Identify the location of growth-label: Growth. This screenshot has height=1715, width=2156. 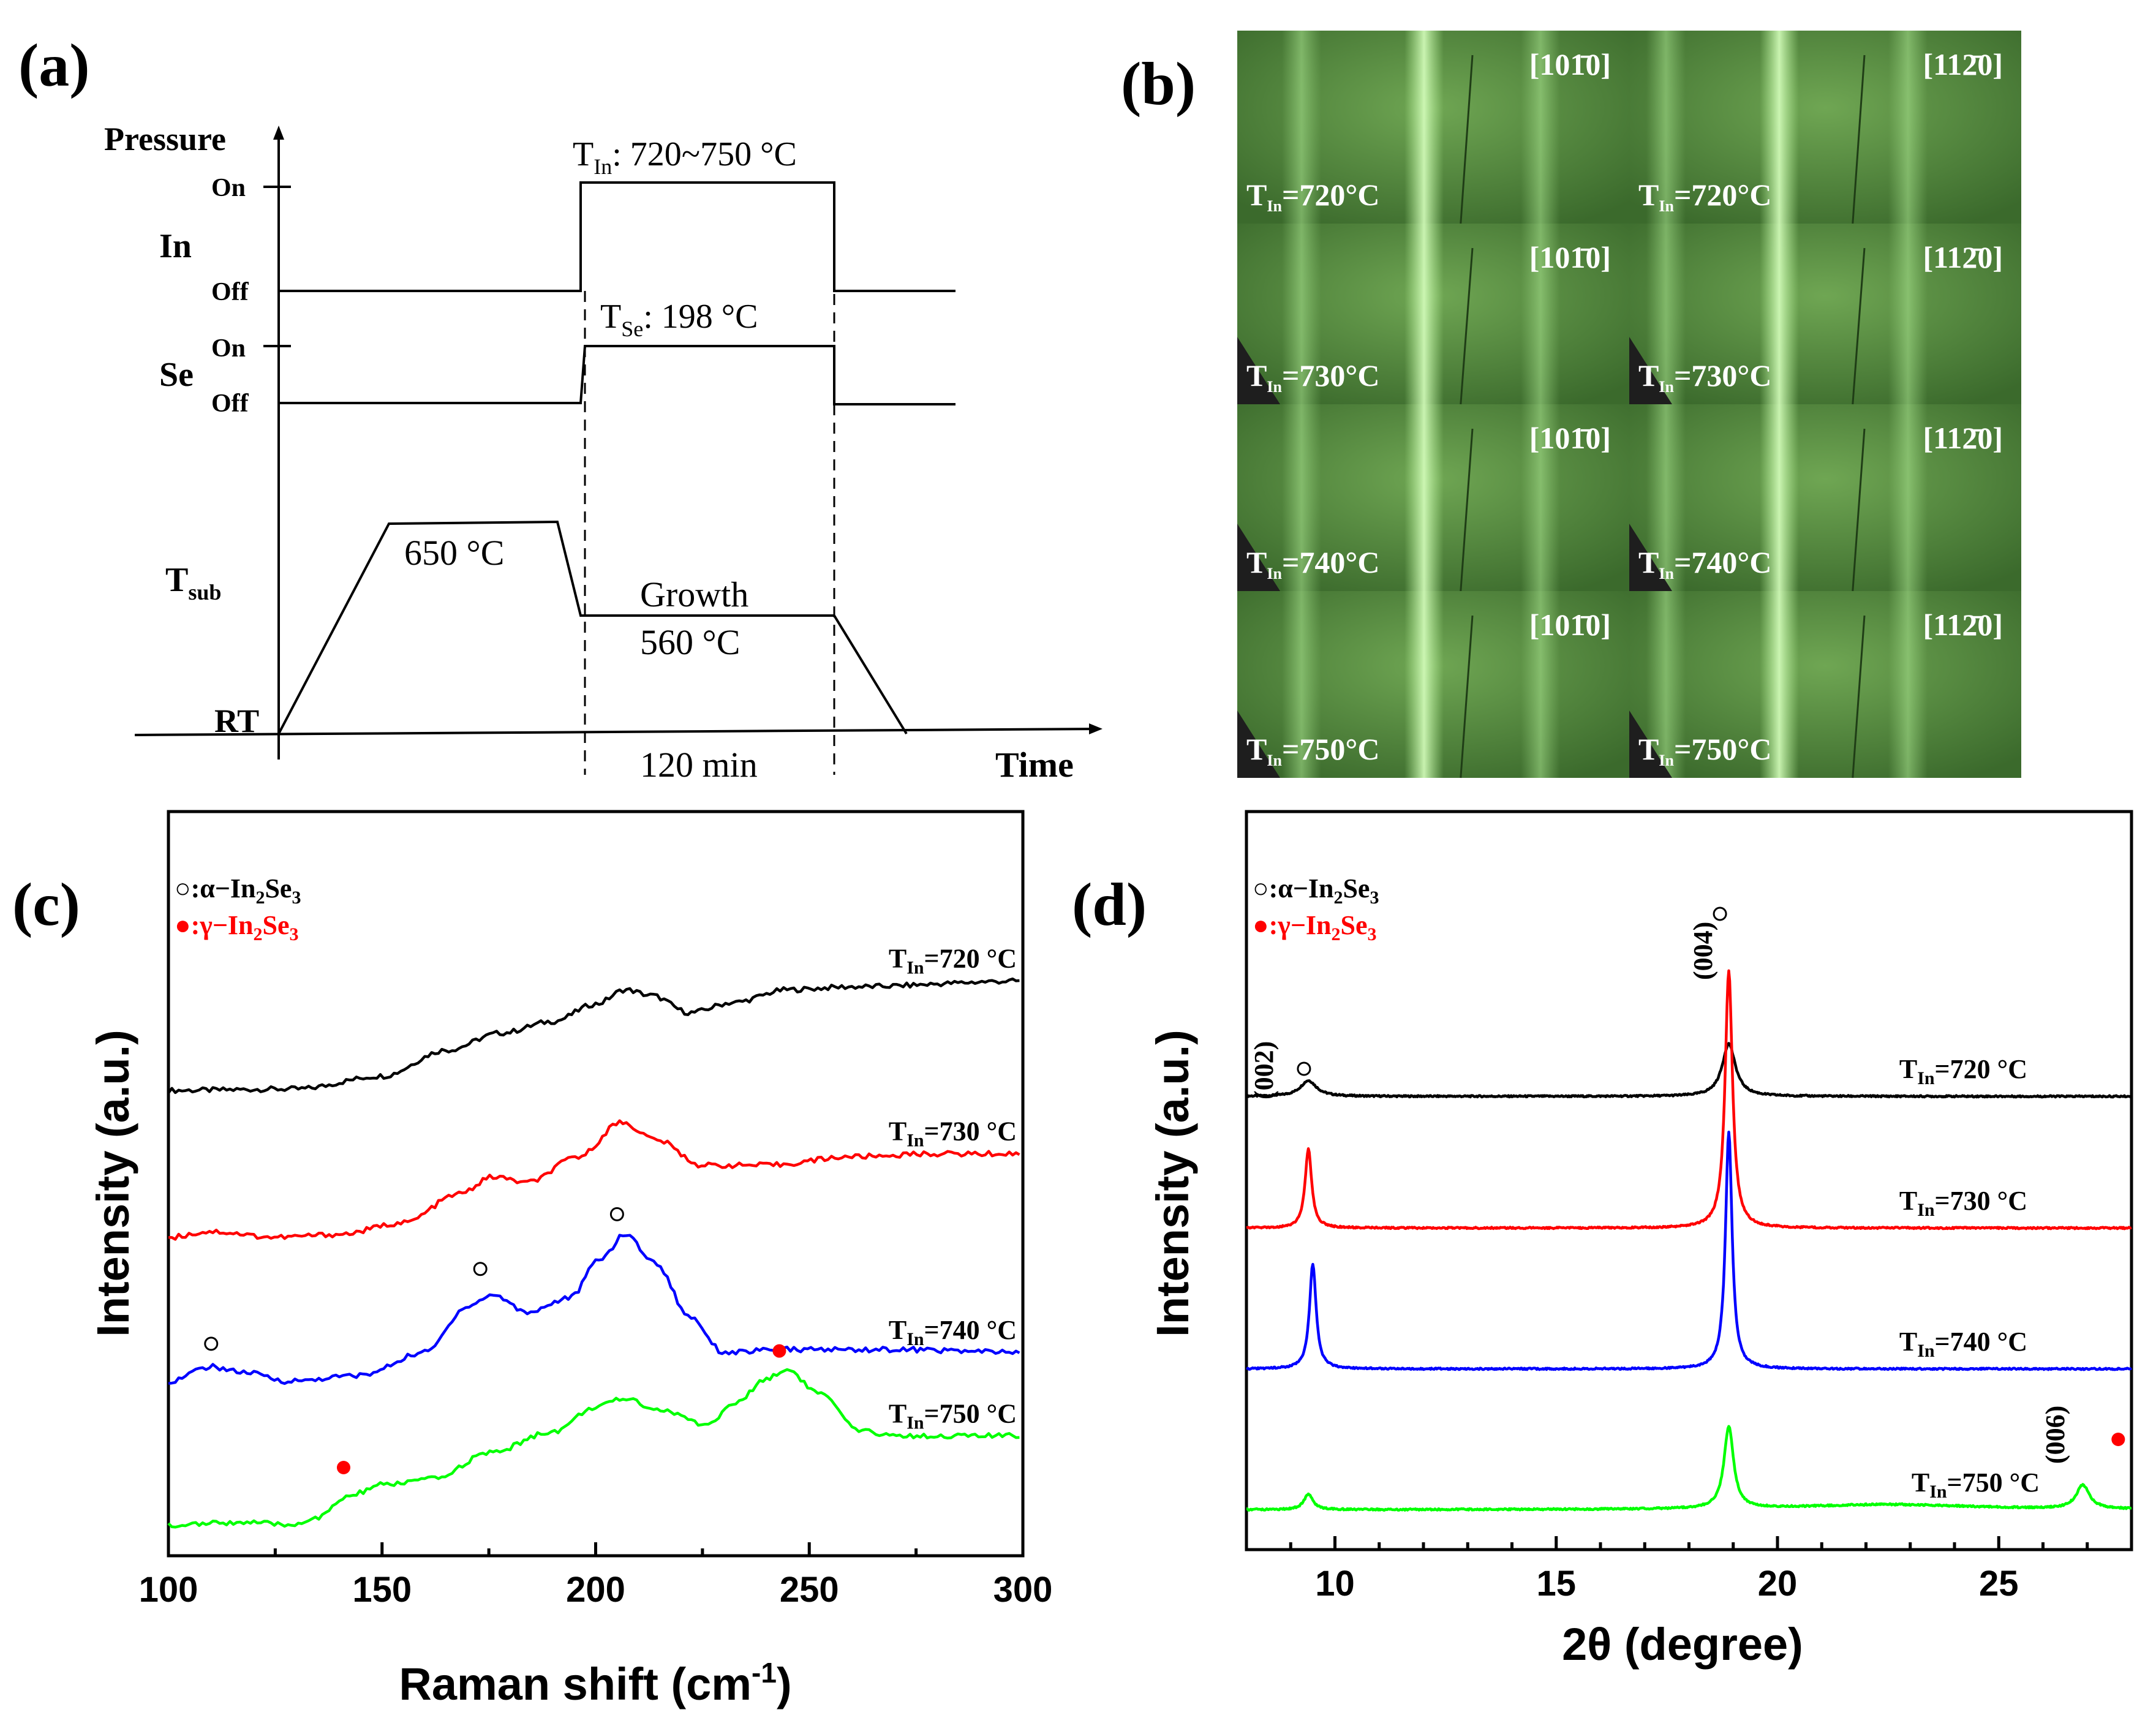
(694, 594).